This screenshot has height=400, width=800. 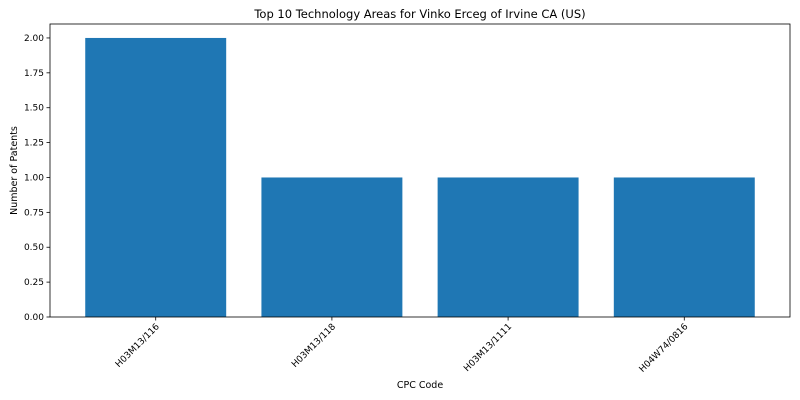 What do you see at coordinates (138, 346) in the screenshot?
I see `x-tick-label: H03M13/116` at bounding box center [138, 346].